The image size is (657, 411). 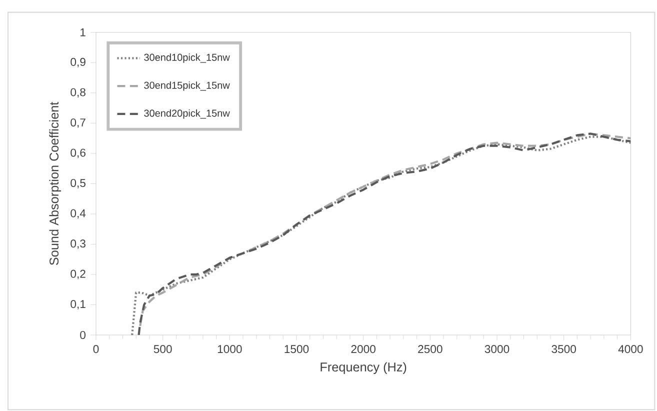 I want to click on y-tick-label: 0, so click(x=83, y=335).